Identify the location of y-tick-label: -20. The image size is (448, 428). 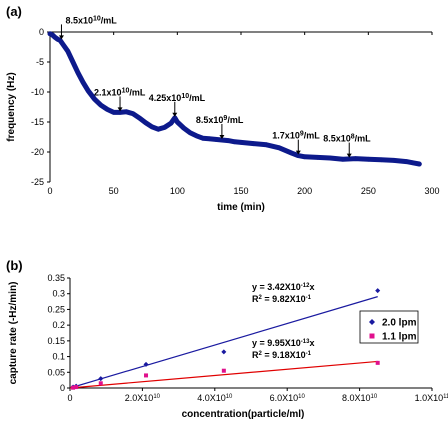
(37, 152).